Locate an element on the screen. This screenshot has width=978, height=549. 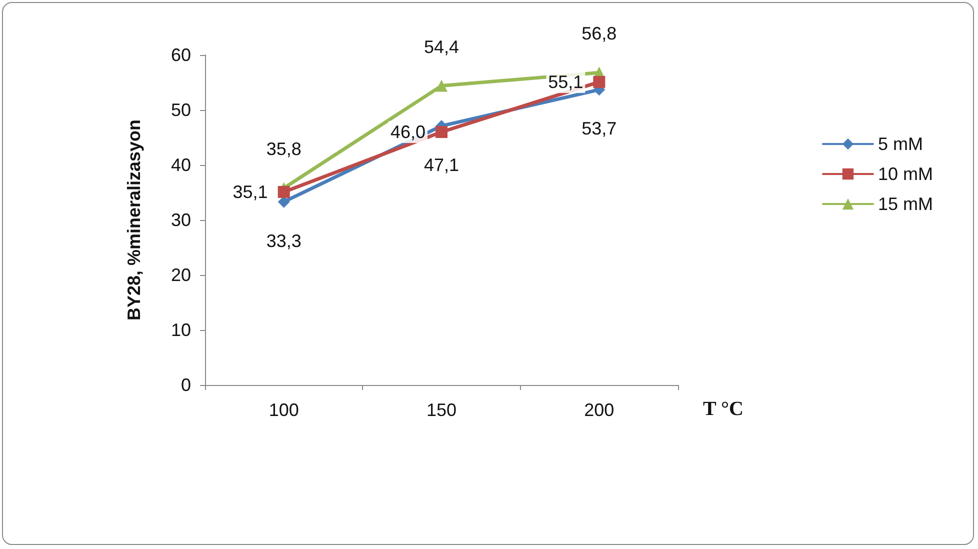
x-tick-label: 200 is located at coordinates (599, 410).